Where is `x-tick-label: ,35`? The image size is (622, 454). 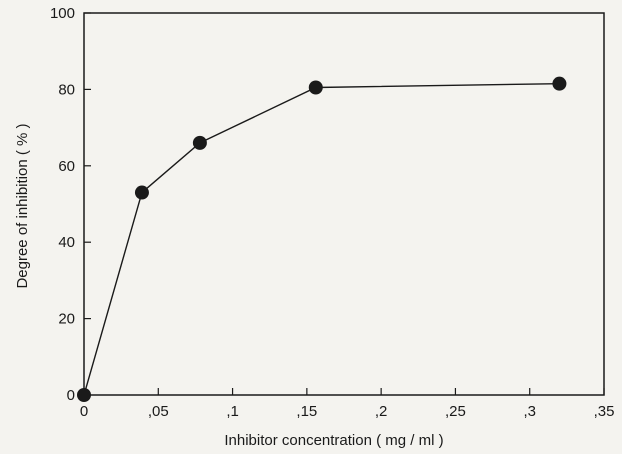
x-tick-label: ,35 is located at coordinates (604, 411).